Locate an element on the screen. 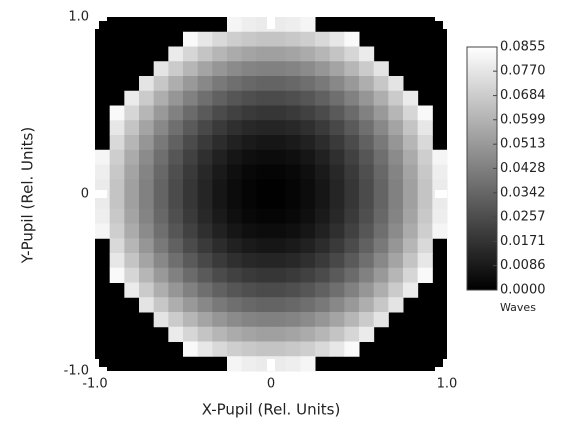  x-tick-label: 1.0 is located at coordinates (447, 384).